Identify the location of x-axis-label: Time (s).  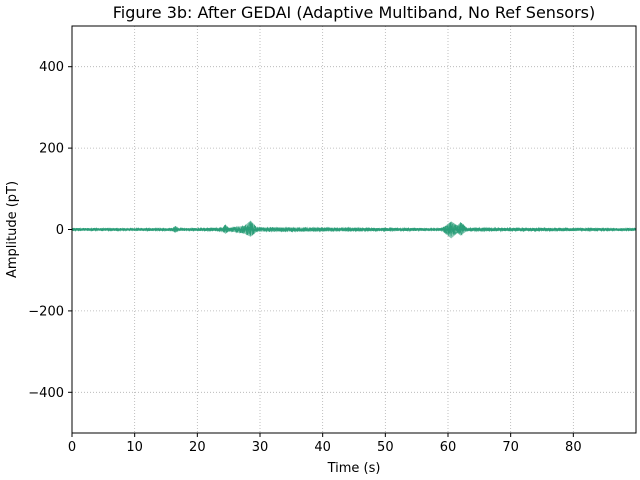
(354, 468).